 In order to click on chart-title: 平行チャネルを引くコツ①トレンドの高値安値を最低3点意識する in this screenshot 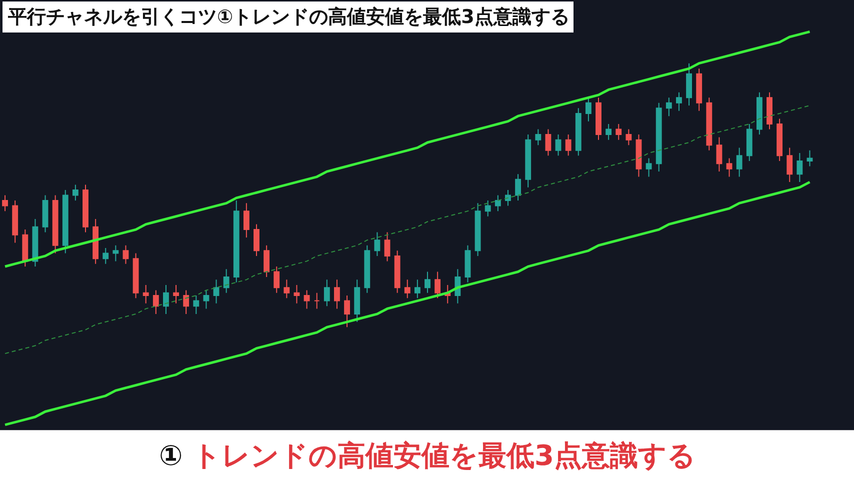, I will do `click(288, 17)`.